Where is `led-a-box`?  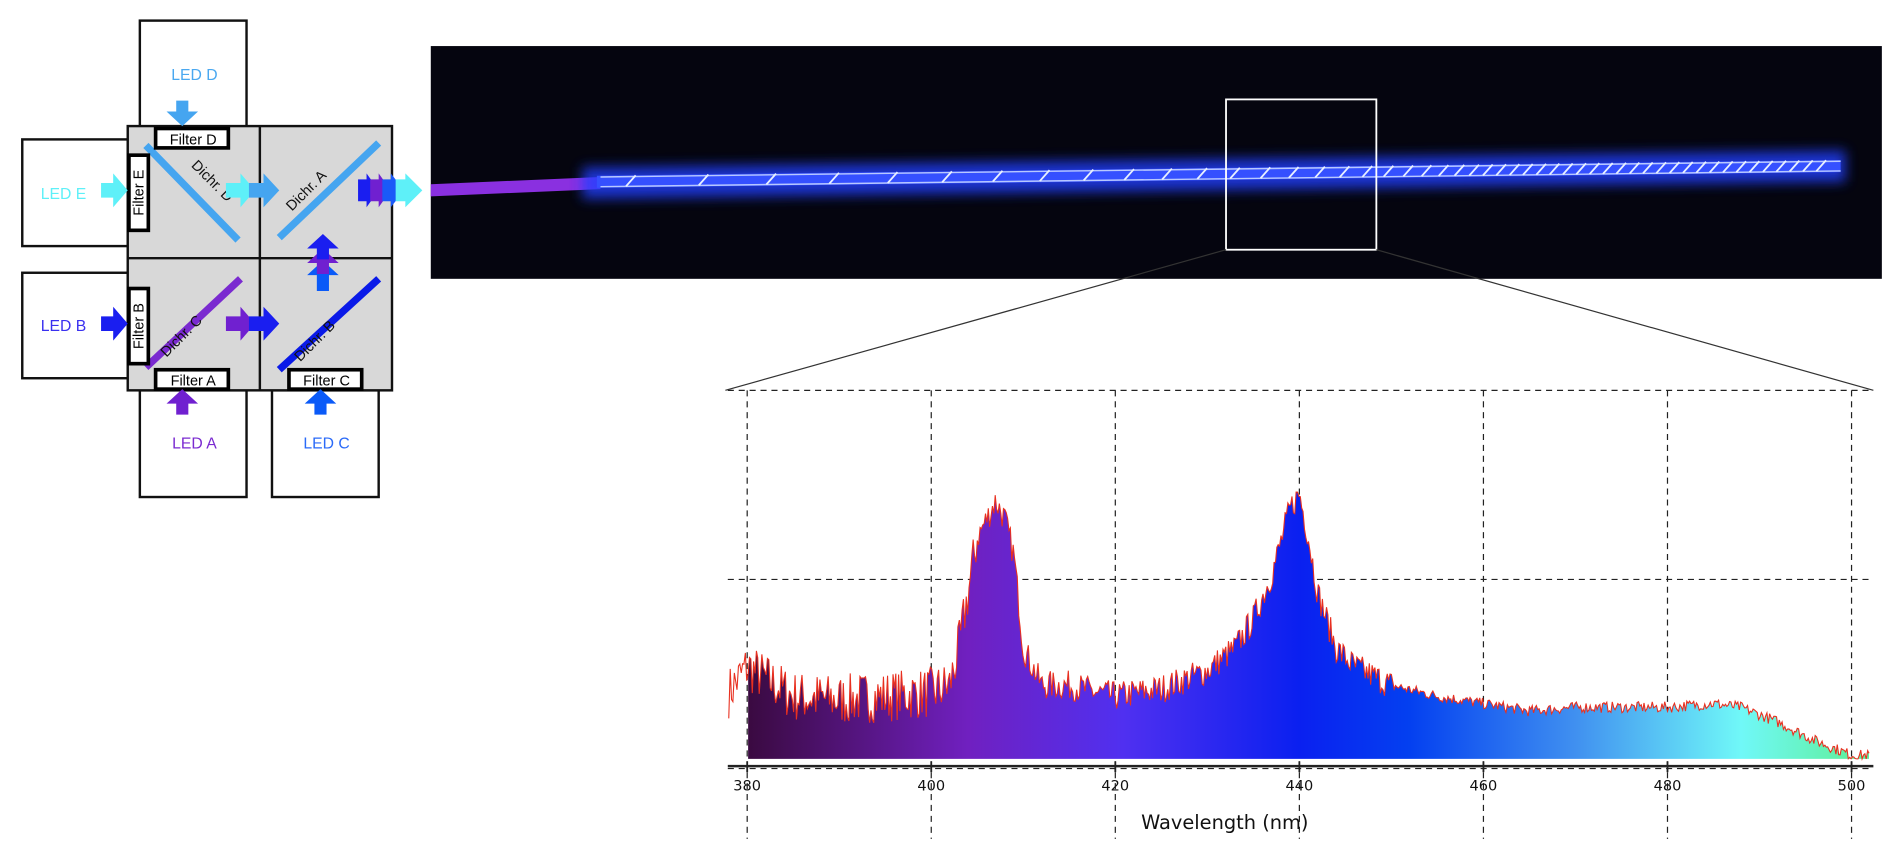 led-a-box is located at coordinates (193, 444).